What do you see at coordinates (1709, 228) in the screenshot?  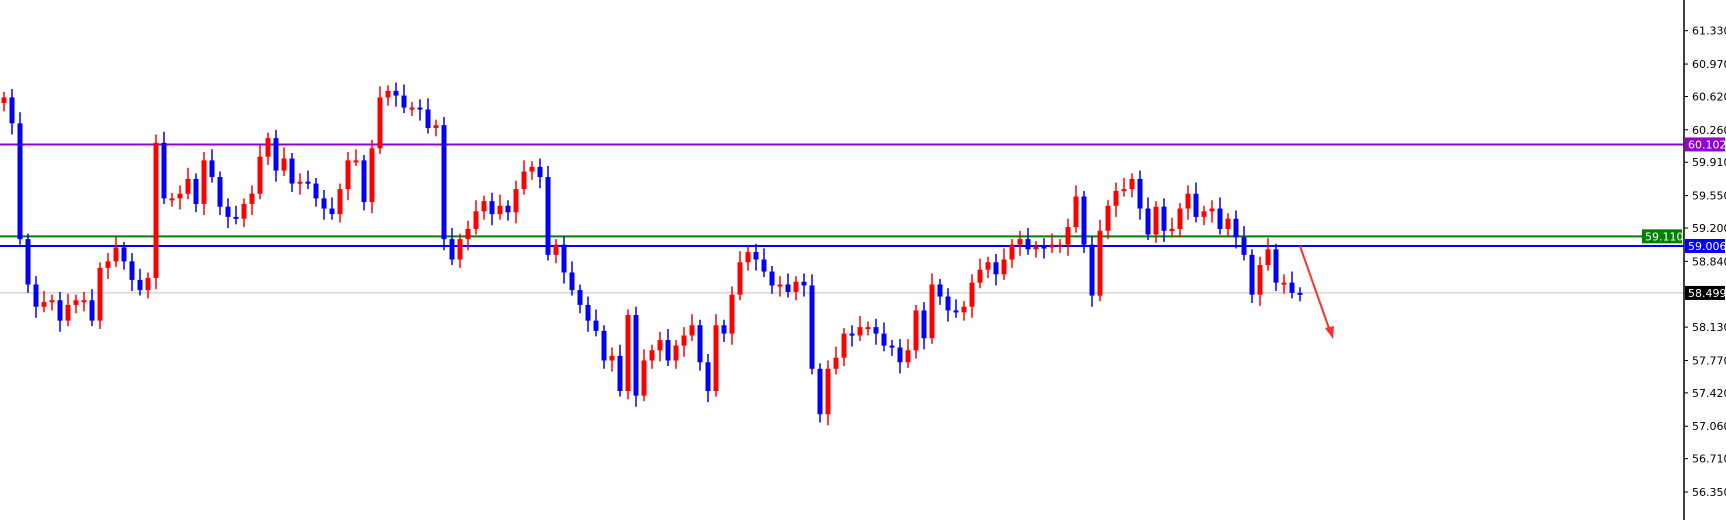 I see `y-tick-label: 59.200` at bounding box center [1709, 228].